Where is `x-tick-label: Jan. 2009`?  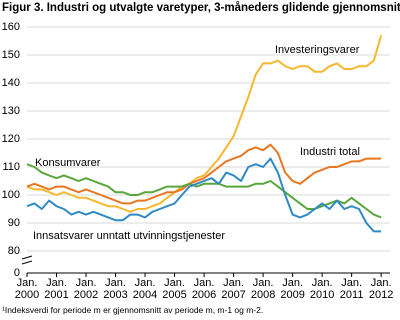 x-tick-label: Jan. 2009 is located at coordinates (292, 289).